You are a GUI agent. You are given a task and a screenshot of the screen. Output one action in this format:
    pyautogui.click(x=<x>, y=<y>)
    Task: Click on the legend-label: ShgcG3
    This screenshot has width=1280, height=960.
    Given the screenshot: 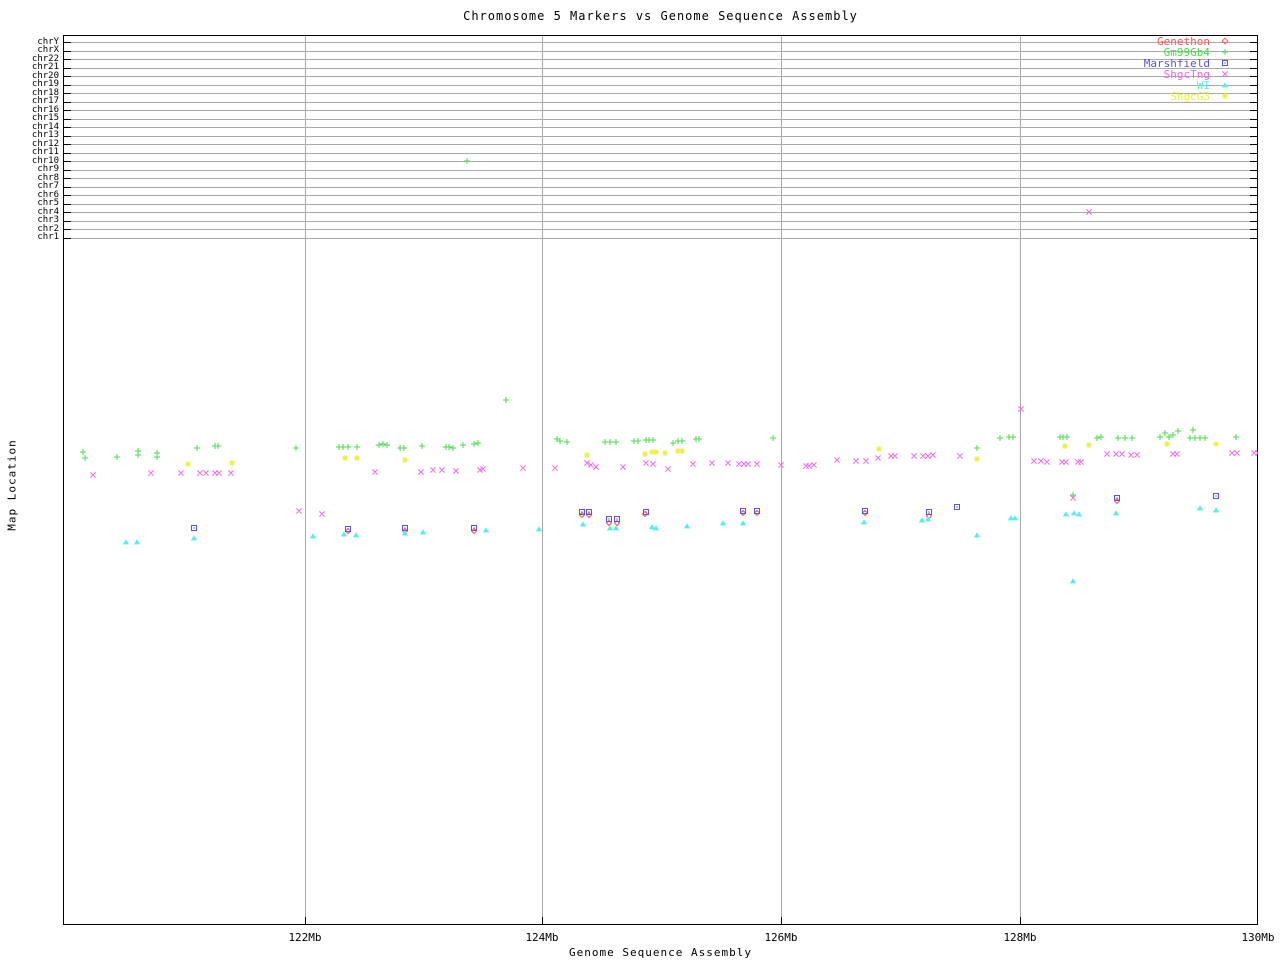 What is the action you would take?
    pyautogui.click(x=1190, y=96)
    